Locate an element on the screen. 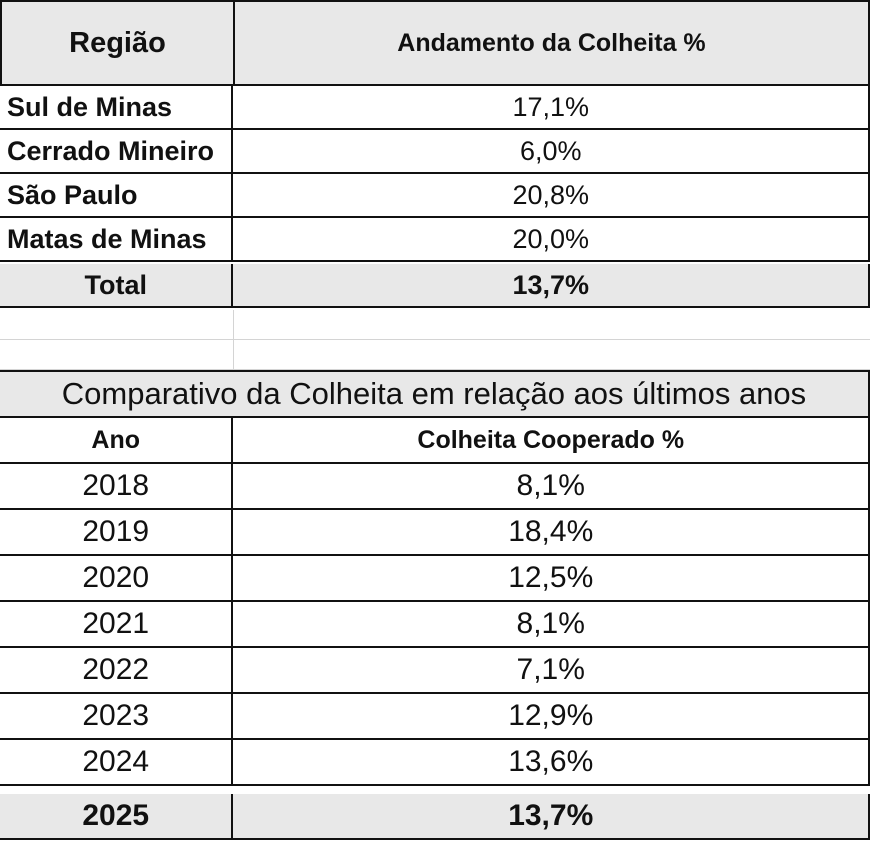  table-row: 2021 8,1% is located at coordinates (435, 625).